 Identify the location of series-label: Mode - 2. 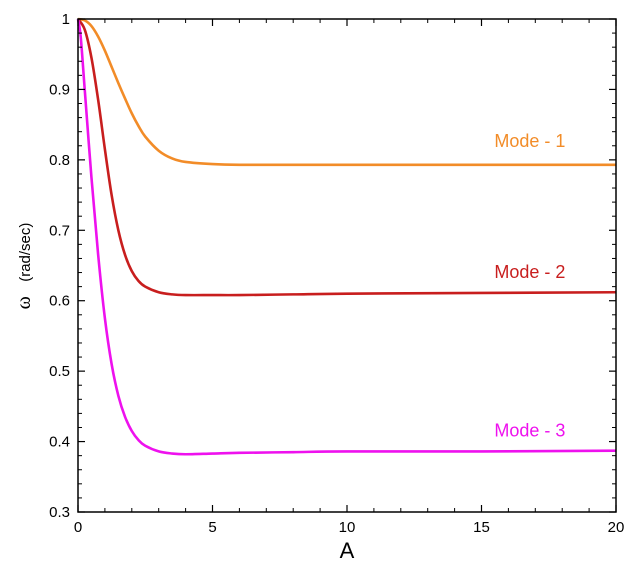
(529, 272).